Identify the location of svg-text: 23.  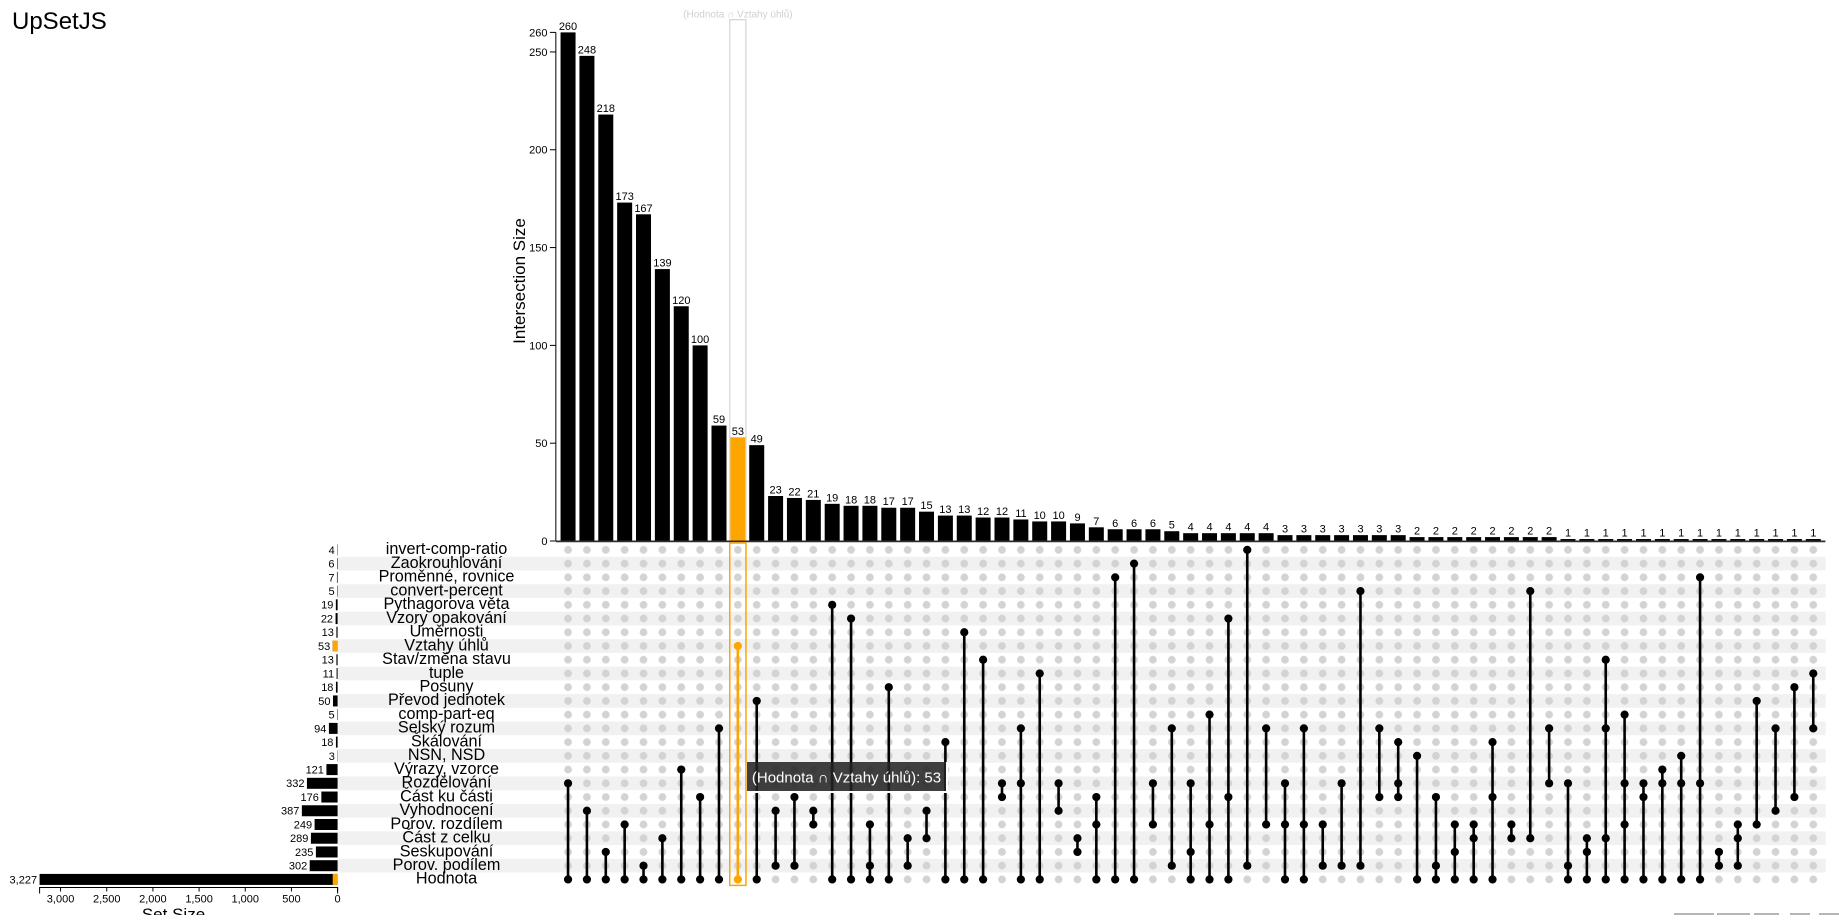
(775, 491).